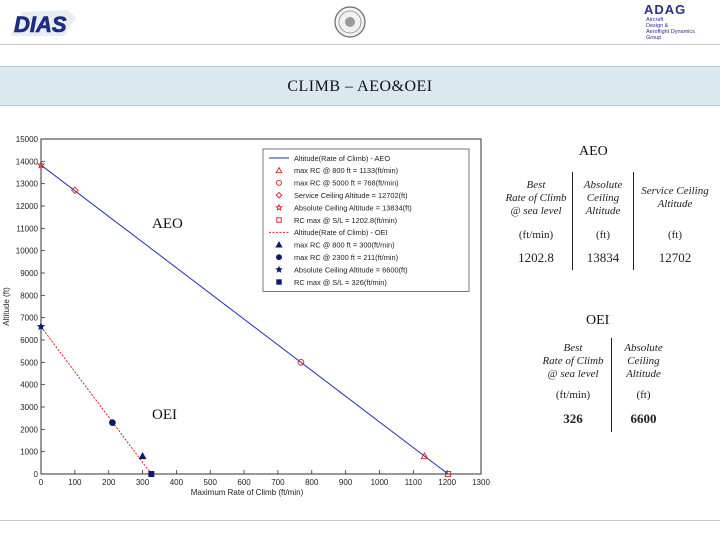 This screenshot has width=720, height=540. Describe the element at coordinates (424, 456) in the screenshot. I see `data-point-triangle-open` at that location.